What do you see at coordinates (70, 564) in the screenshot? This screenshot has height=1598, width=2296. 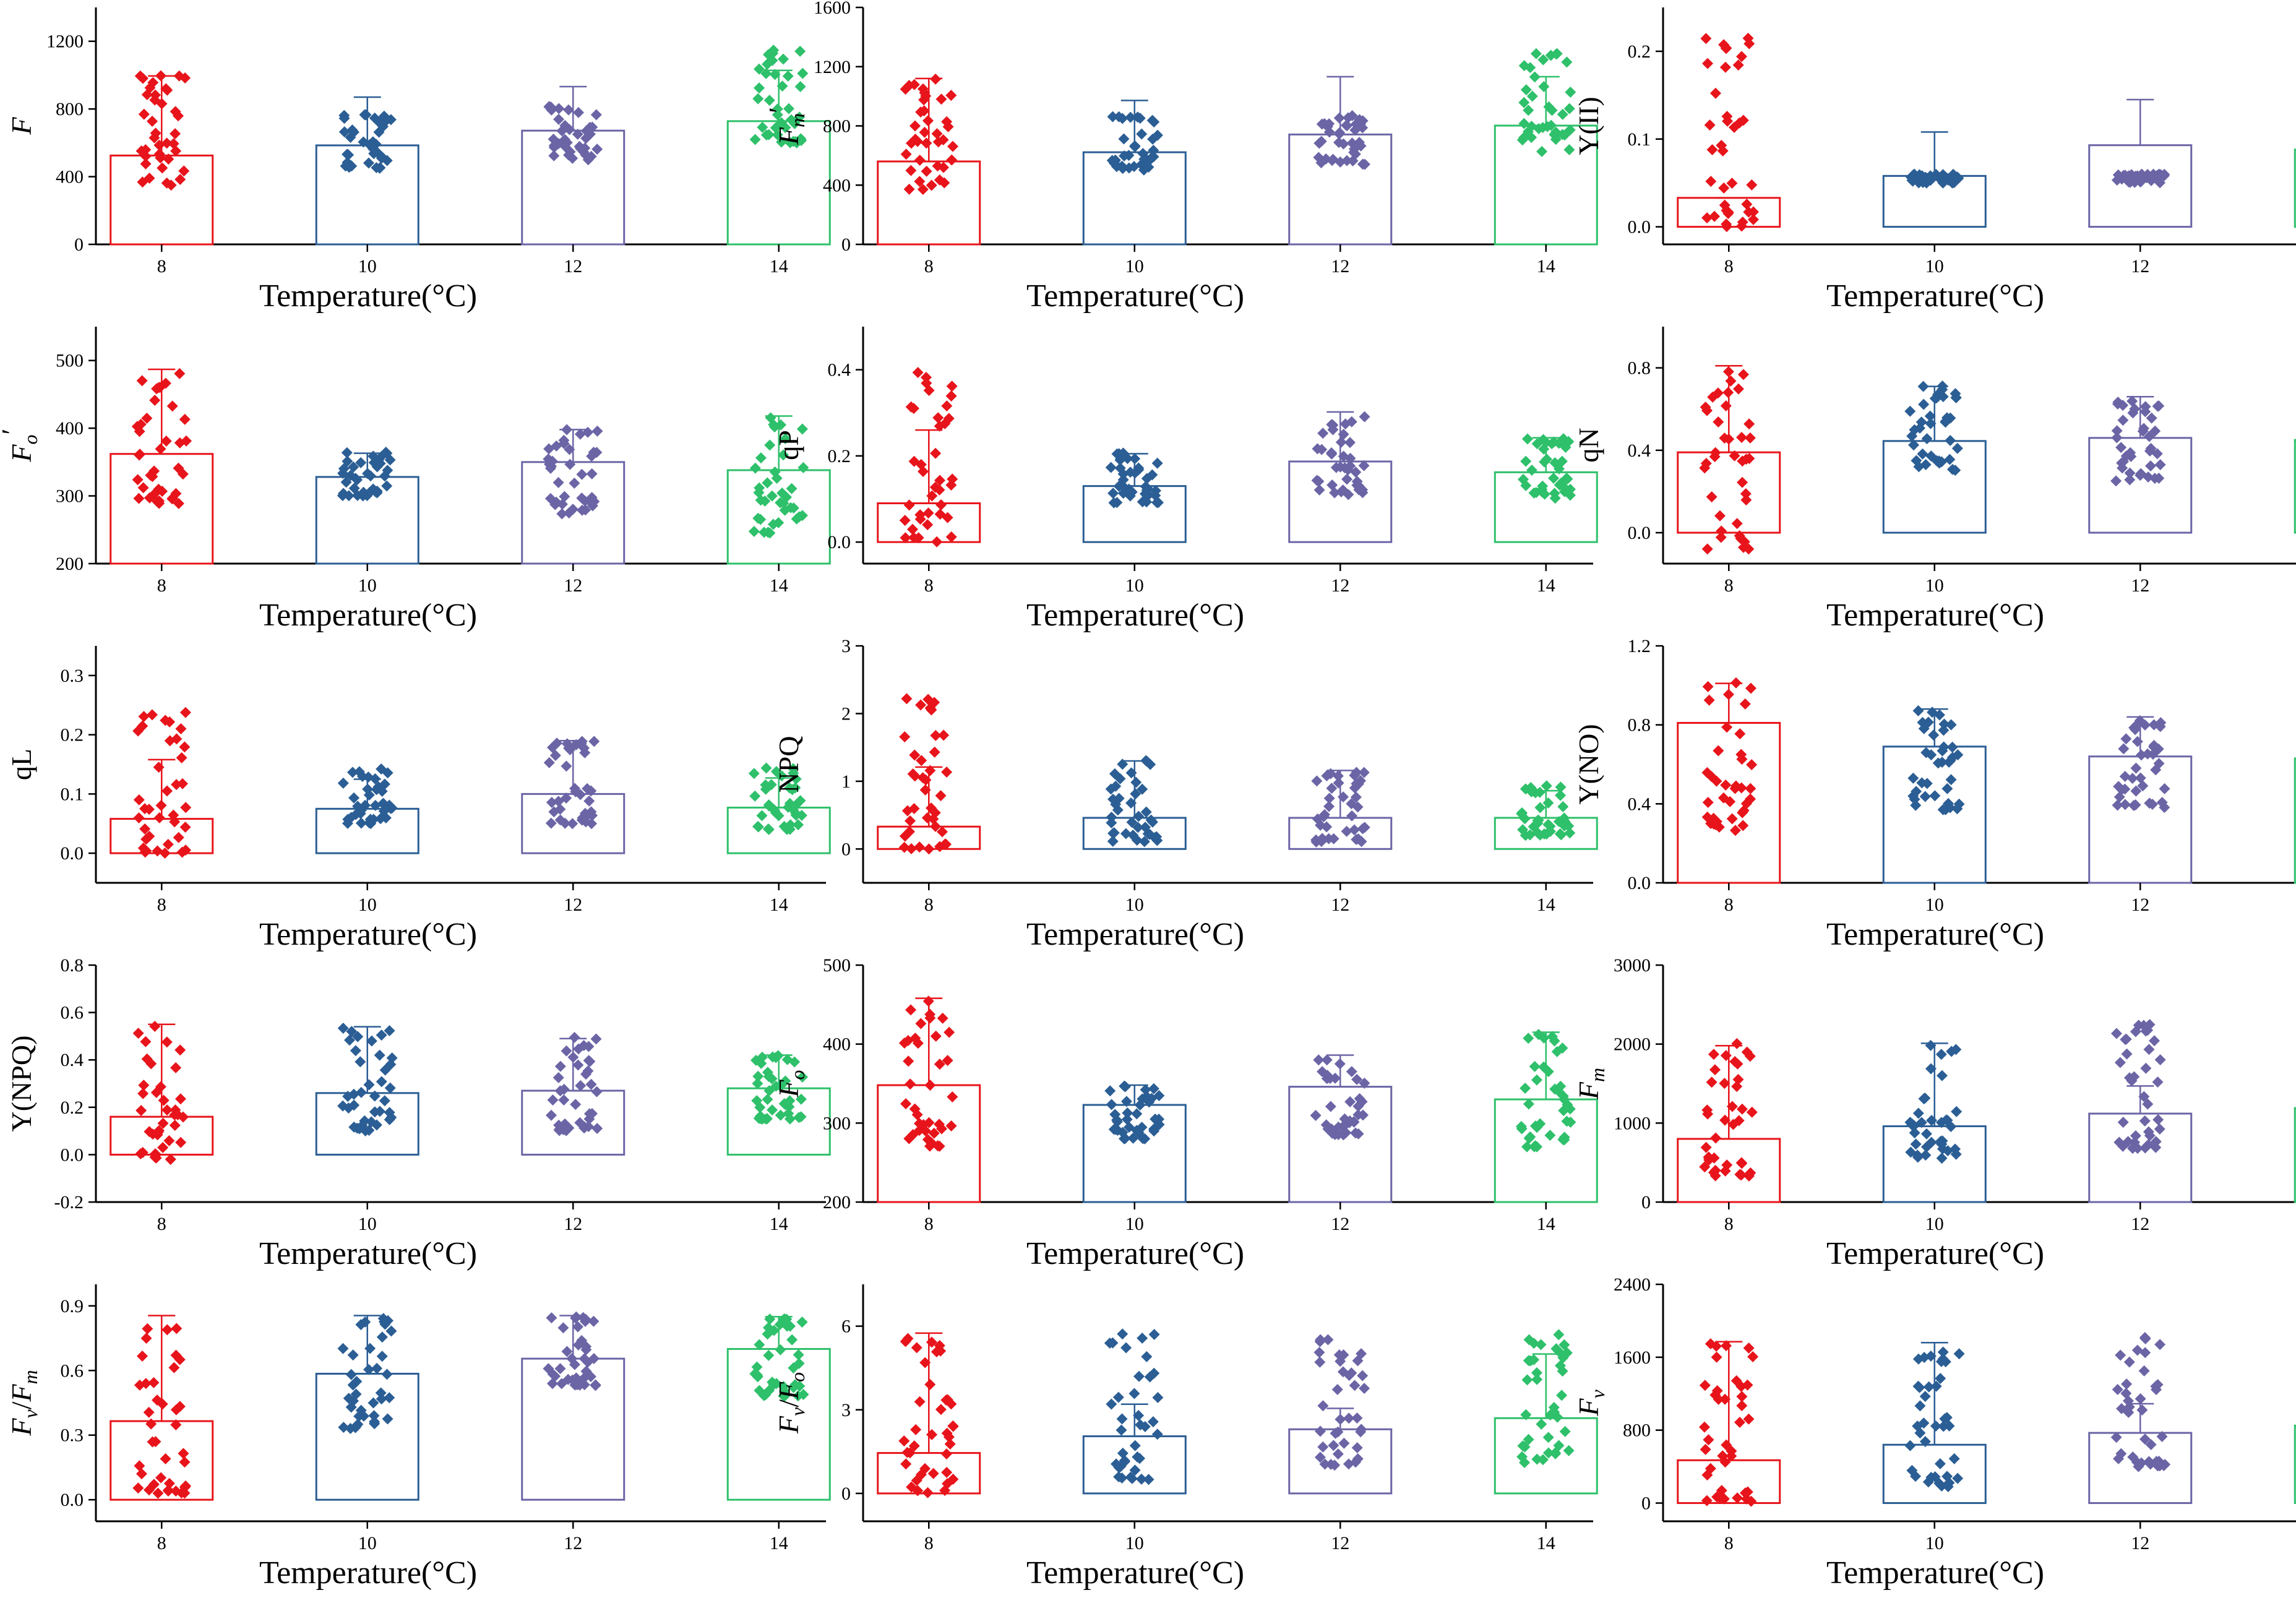 I see `y-tick-label: 200` at bounding box center [70, 564].